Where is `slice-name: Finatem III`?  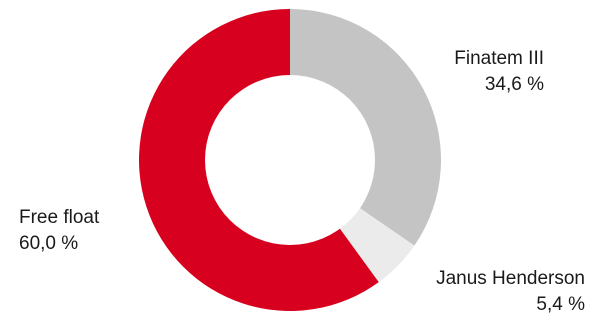 slice-name: Finatem III is located at coordinates (499, 58).